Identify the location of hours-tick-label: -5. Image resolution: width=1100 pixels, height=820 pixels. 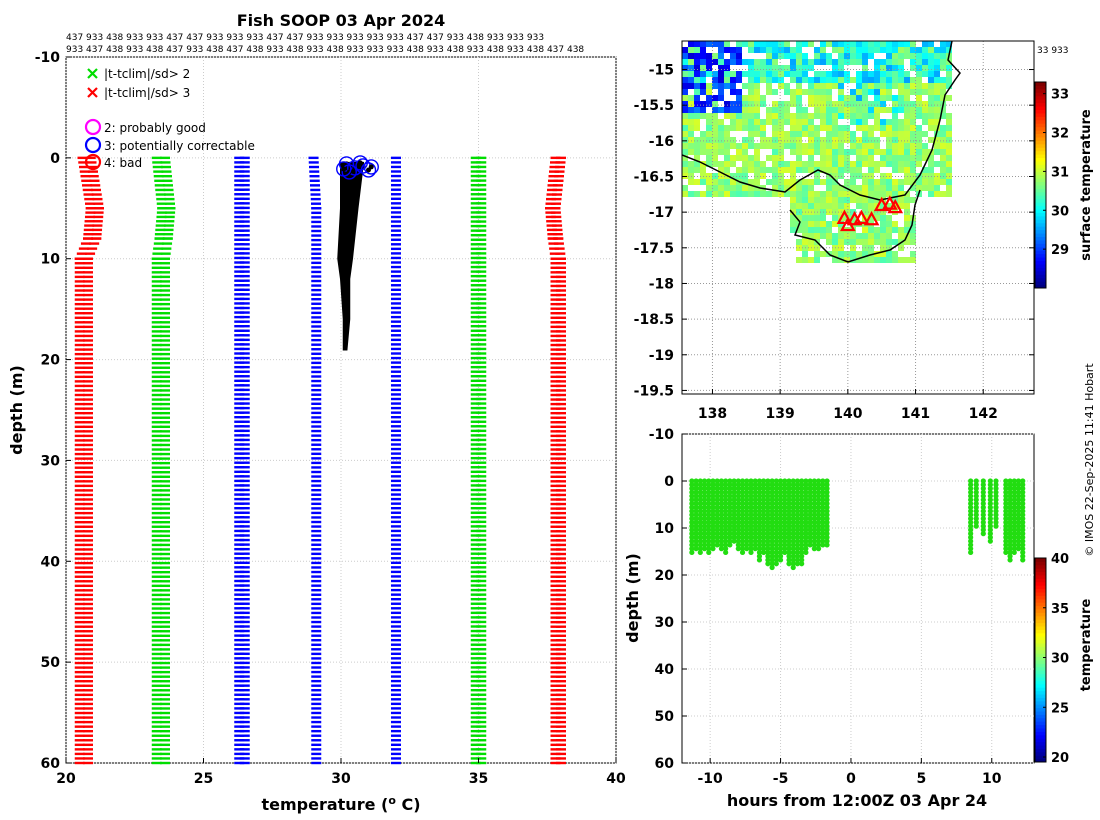
(781, 779).